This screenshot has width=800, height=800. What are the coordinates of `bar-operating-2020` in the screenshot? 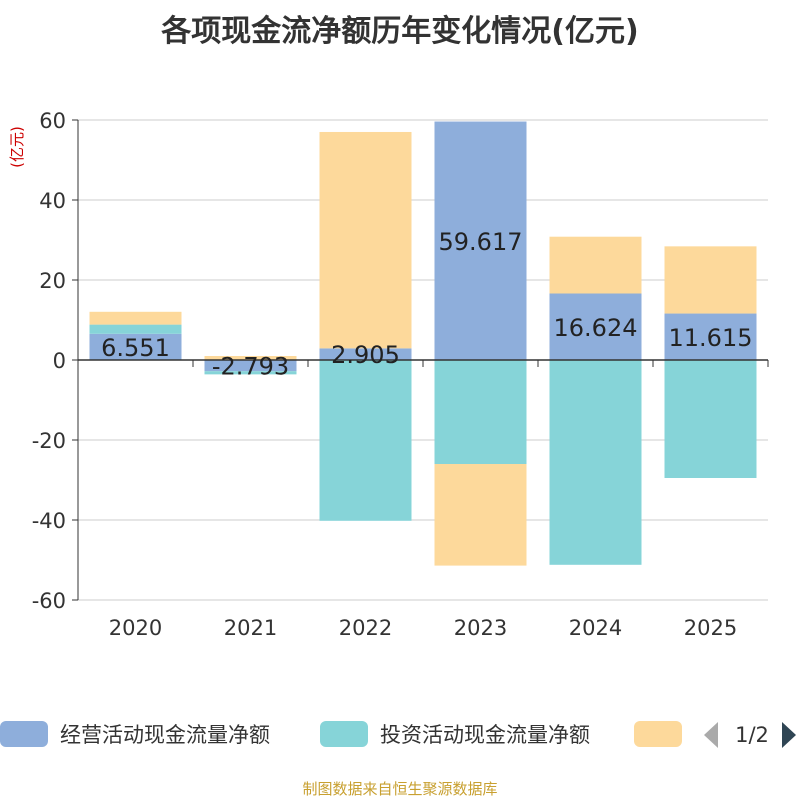 It's located at (135, 346).